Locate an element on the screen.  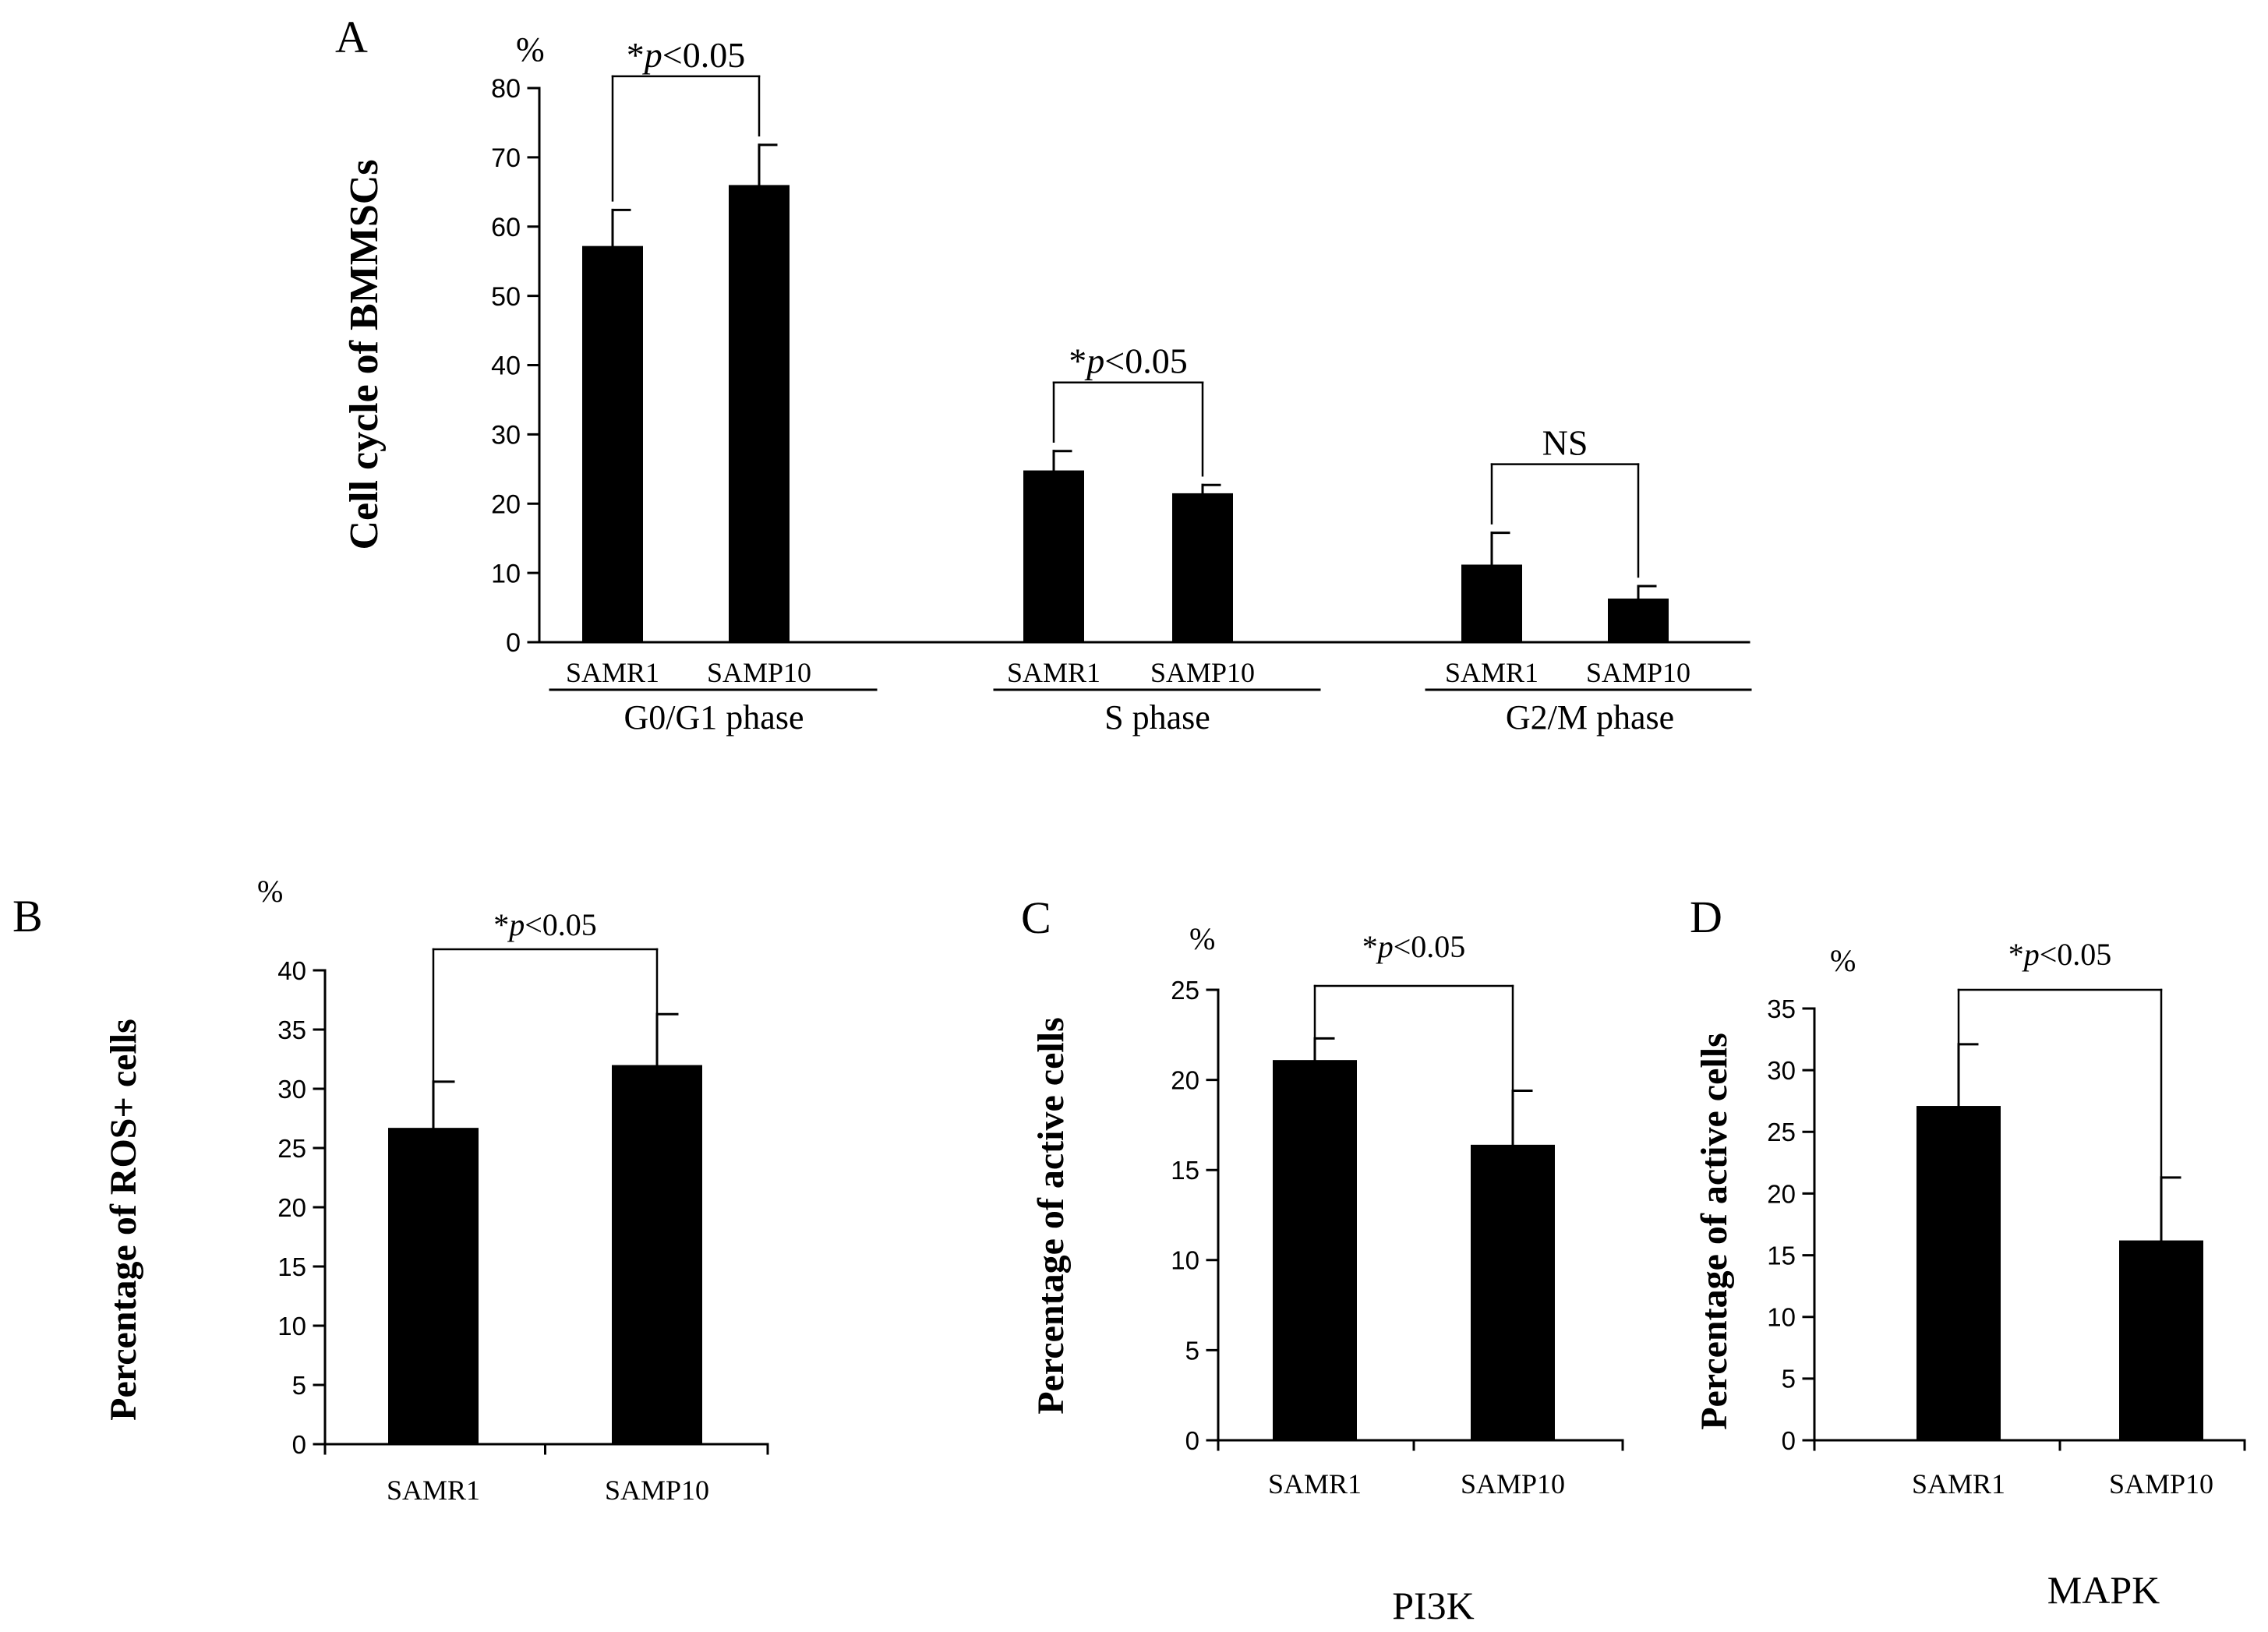
panel-letter: D is located at coordinates (1706, 917).